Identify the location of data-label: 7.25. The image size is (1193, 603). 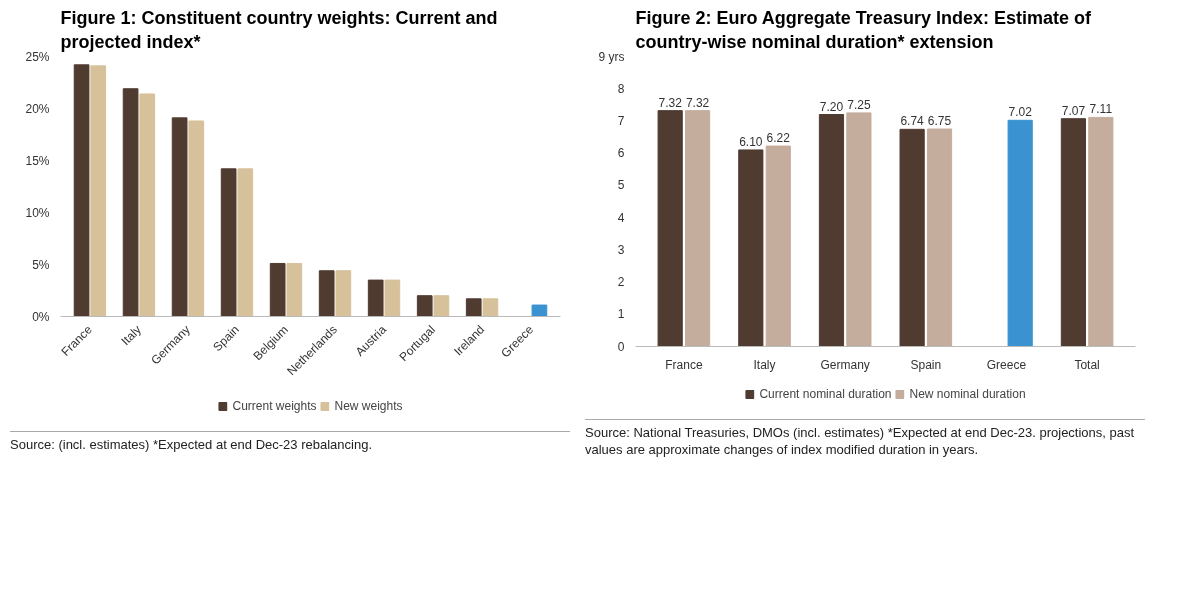
(859, 104).